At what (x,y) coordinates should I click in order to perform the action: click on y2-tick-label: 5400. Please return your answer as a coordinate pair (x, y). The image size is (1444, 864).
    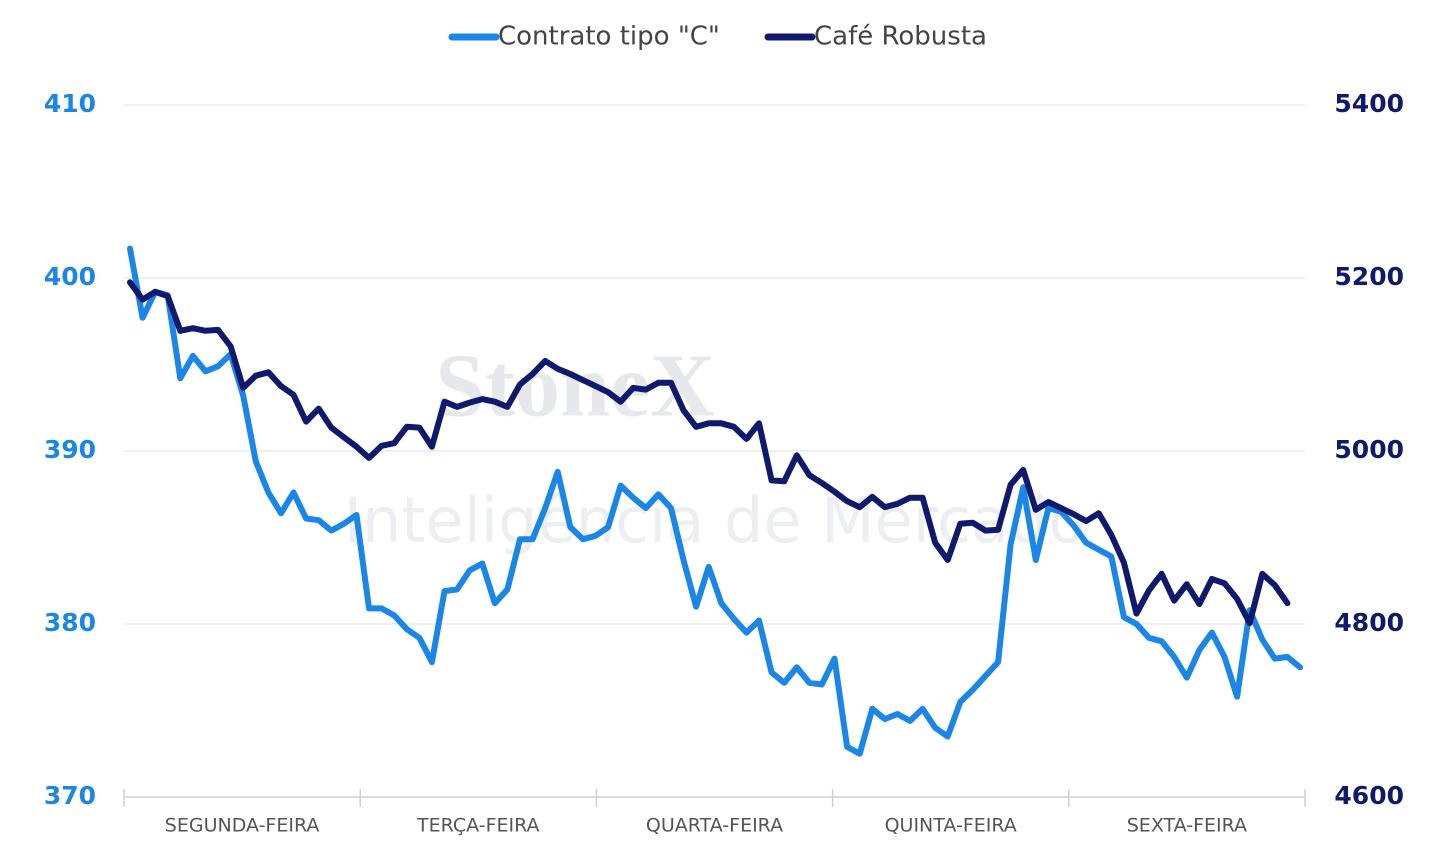
    Looking at the image, I should click on (1369, 103).